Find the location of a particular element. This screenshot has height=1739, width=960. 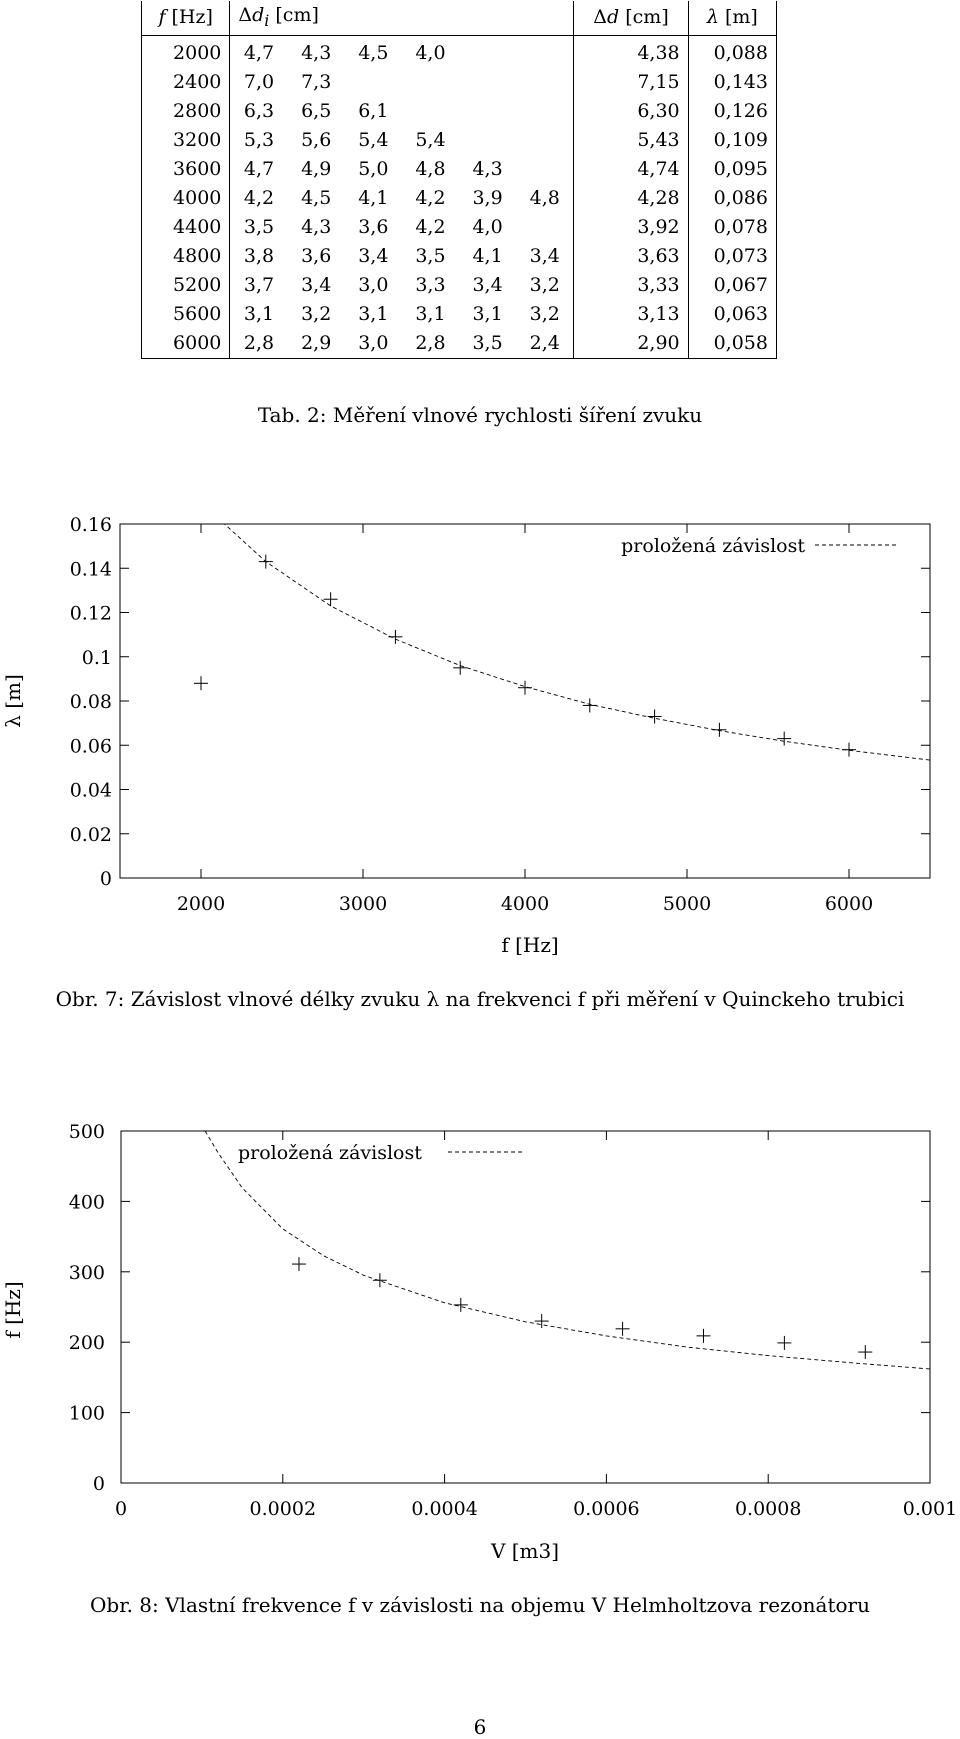

header-separator is located at coordinates (459, 36).